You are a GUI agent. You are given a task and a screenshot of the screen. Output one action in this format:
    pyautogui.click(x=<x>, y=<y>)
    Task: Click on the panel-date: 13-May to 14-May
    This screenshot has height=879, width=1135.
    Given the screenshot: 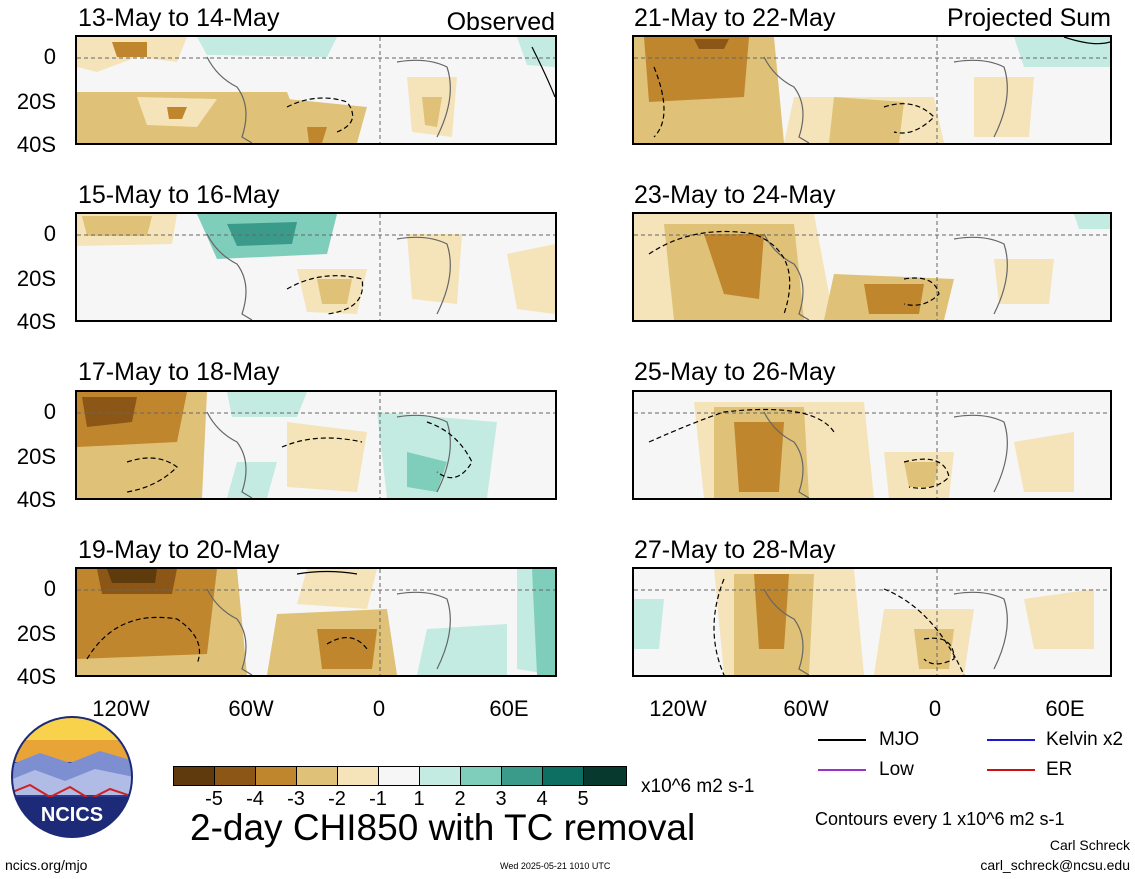 What is the action you would take?
    pyautogui.click(x=179, y=18)
    